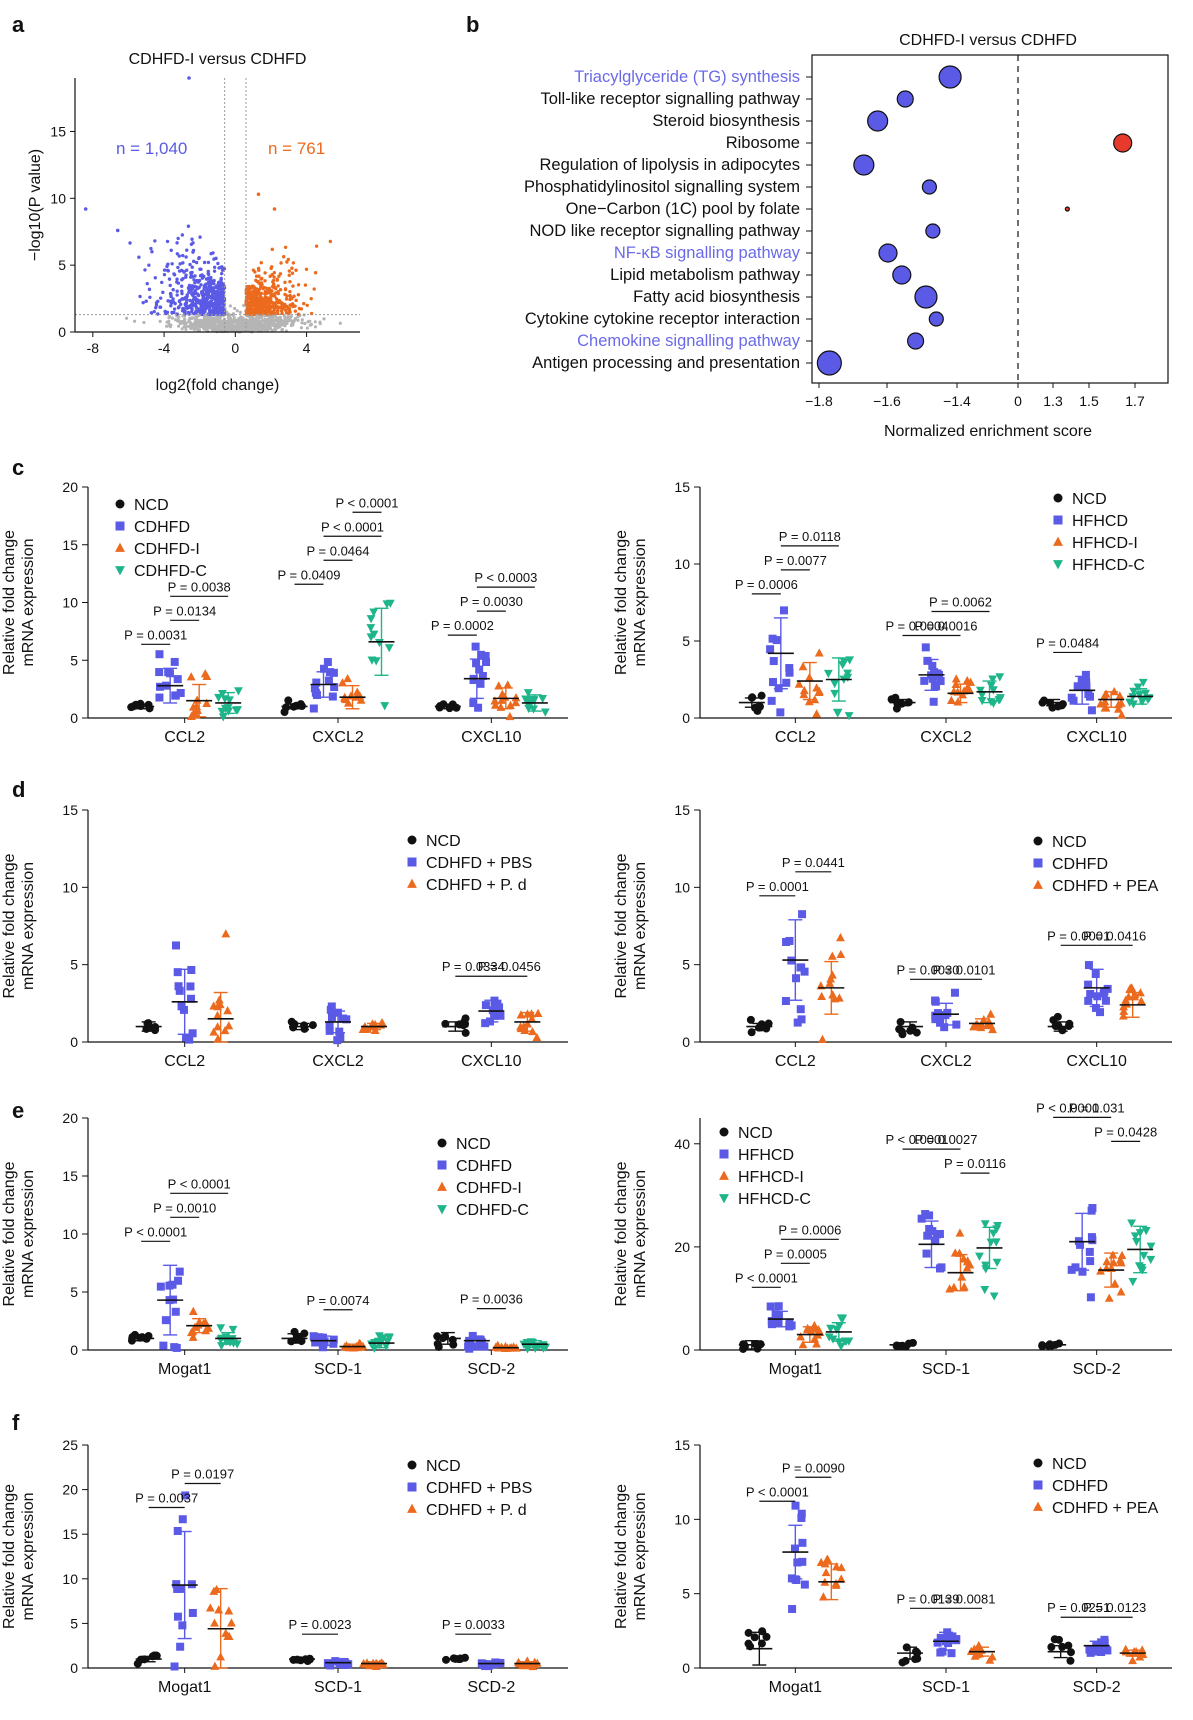 This screenshot has height=1720, width=1193. What do you see at coordinates (1067, 209) in the screenshot?
I see `enrichment-dot` at bounding box center [1067, 209].